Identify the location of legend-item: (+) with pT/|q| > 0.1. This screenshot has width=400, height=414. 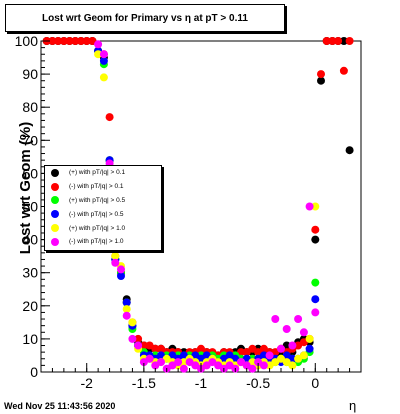
(103, 173).